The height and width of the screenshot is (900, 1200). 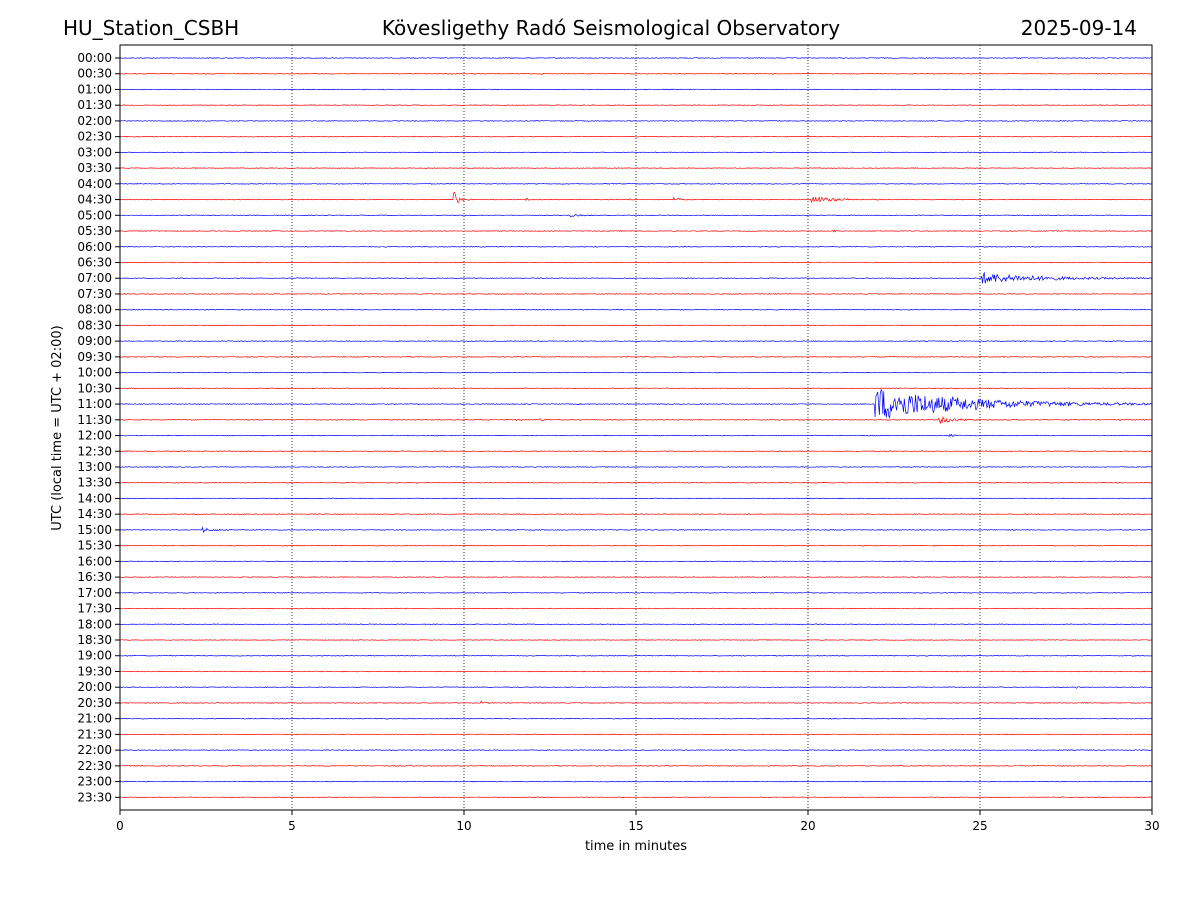 What do you see at coordinates (94, 121) in the screenshot?
I see `row-label: 02:00` at bounding box center [94, 121].